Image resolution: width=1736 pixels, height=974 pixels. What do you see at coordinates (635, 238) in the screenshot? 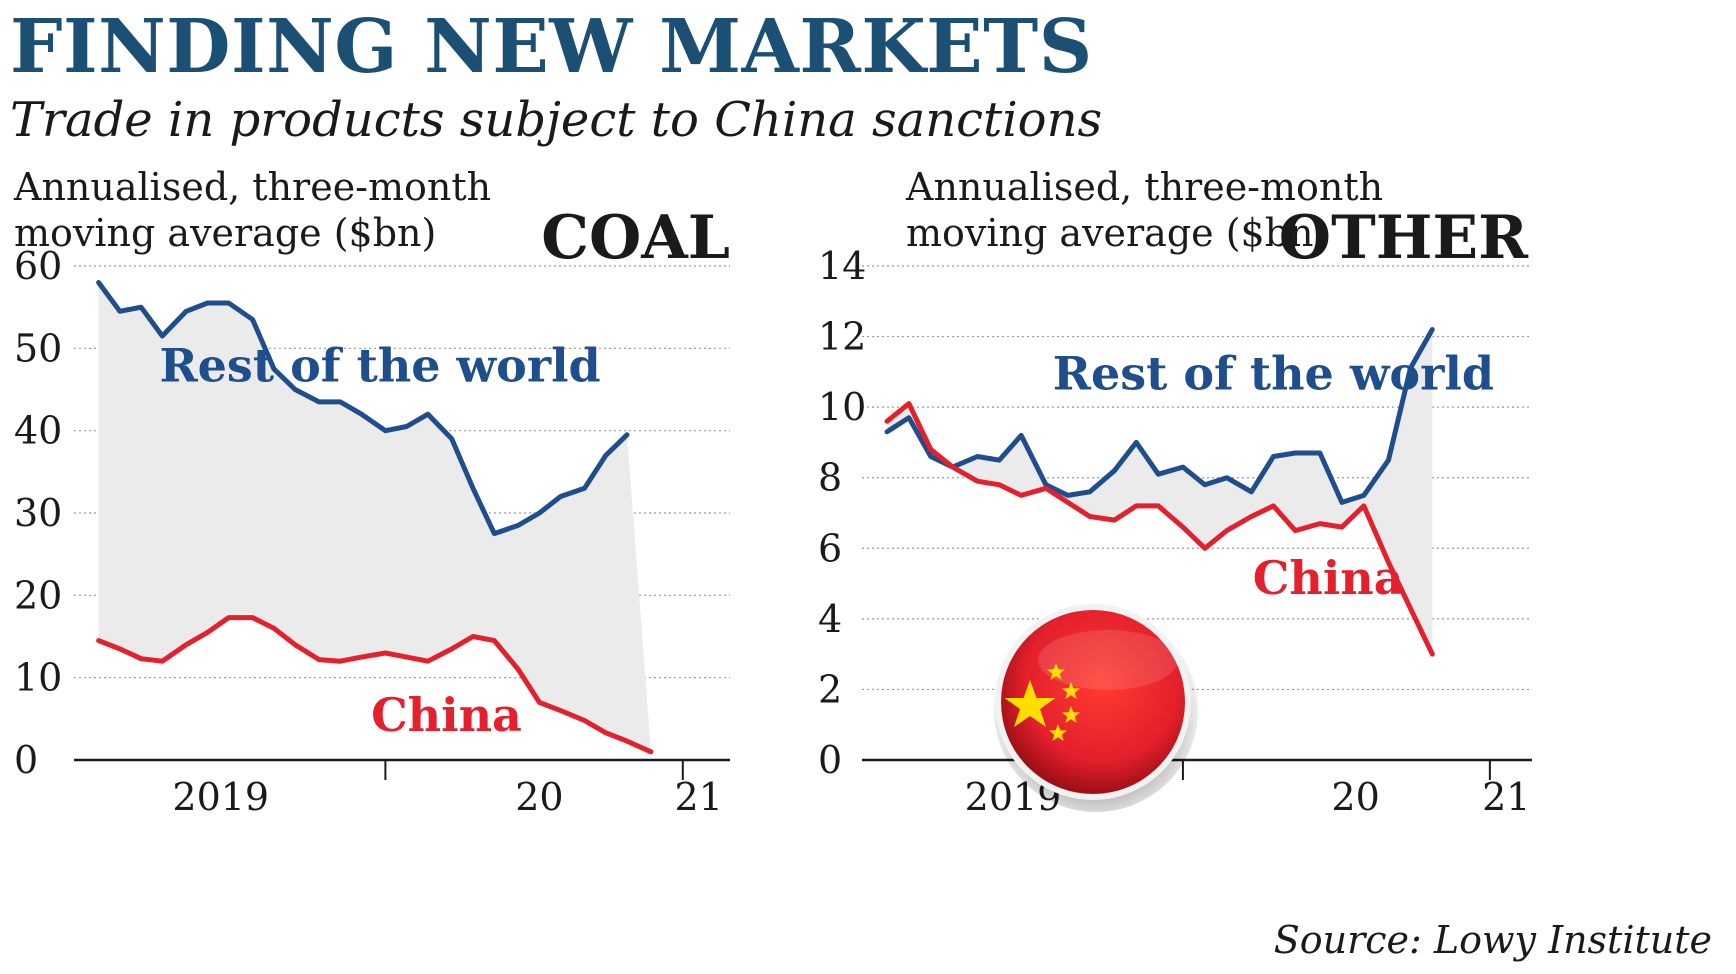
I see `coal-panel-title: COAL` at bounding box center [635, 238].